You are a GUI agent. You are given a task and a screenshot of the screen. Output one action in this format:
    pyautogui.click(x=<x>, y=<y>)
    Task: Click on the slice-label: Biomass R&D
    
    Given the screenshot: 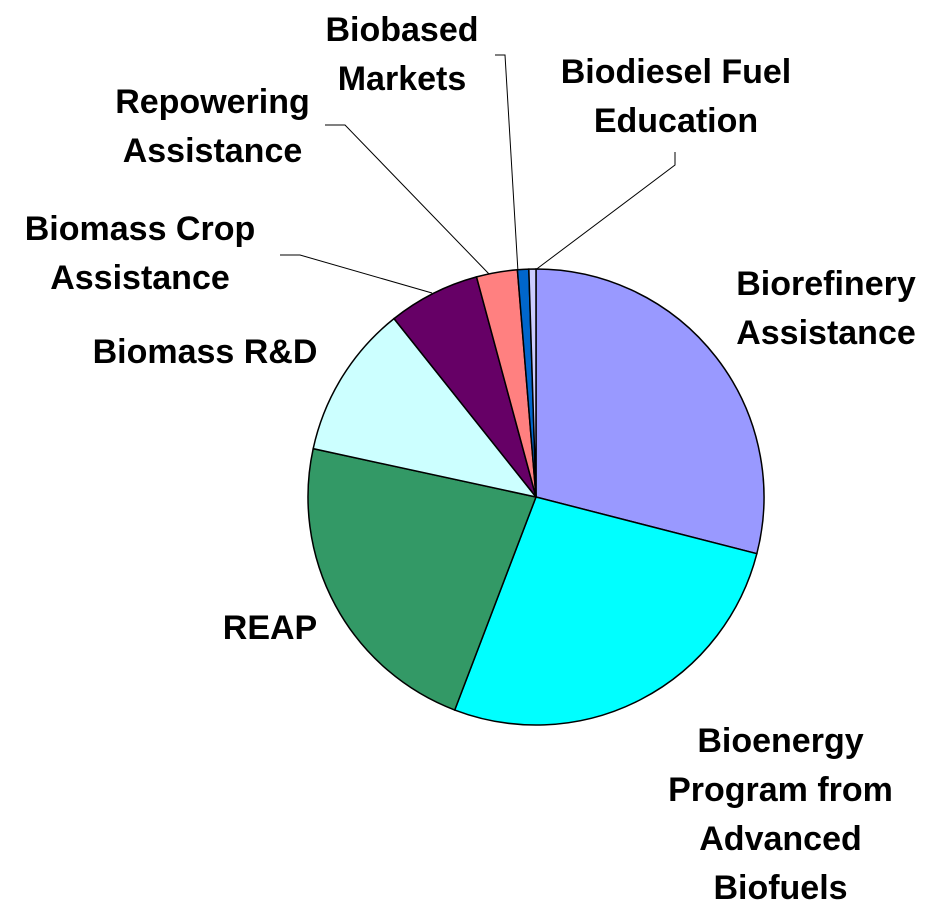 What is the action you would take?
    pyautogui.click(x=205, y=352)
    